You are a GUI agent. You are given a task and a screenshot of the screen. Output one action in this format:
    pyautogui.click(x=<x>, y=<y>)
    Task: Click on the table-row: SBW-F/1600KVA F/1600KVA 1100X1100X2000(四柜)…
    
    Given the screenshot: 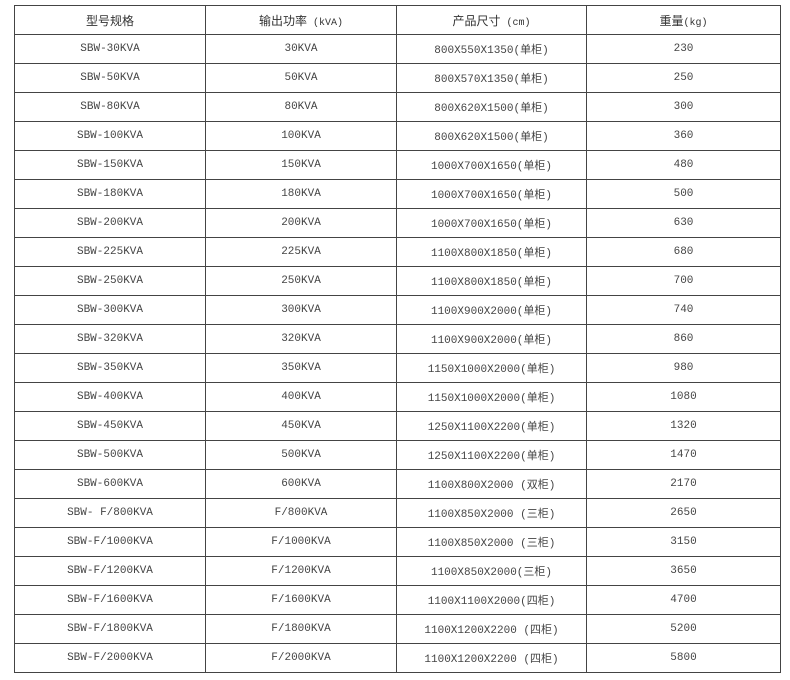 What is the action you would take?
    pyautogui.click(x=397, y=600)
    